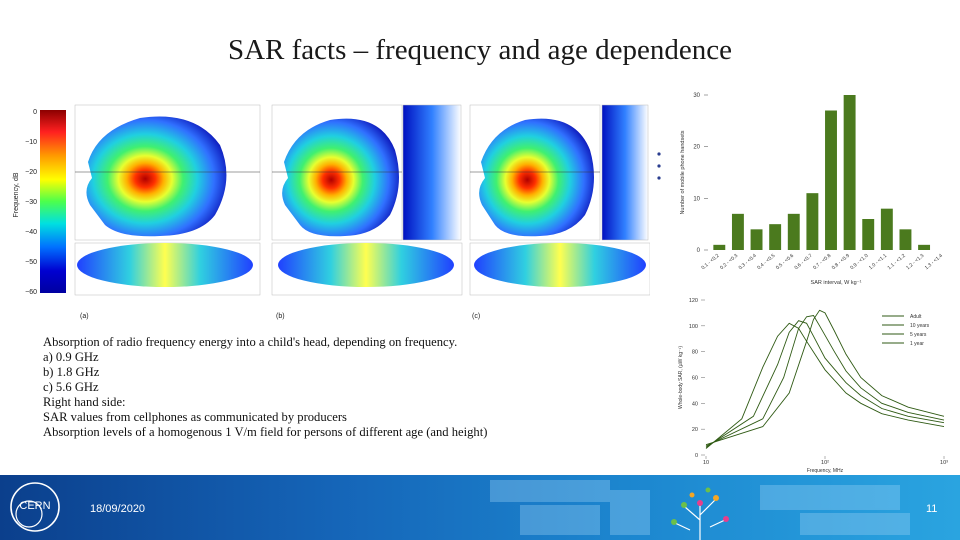 This screenshot has width=960, height=540. I want to click on color-scale-bar, so click(53, 201).